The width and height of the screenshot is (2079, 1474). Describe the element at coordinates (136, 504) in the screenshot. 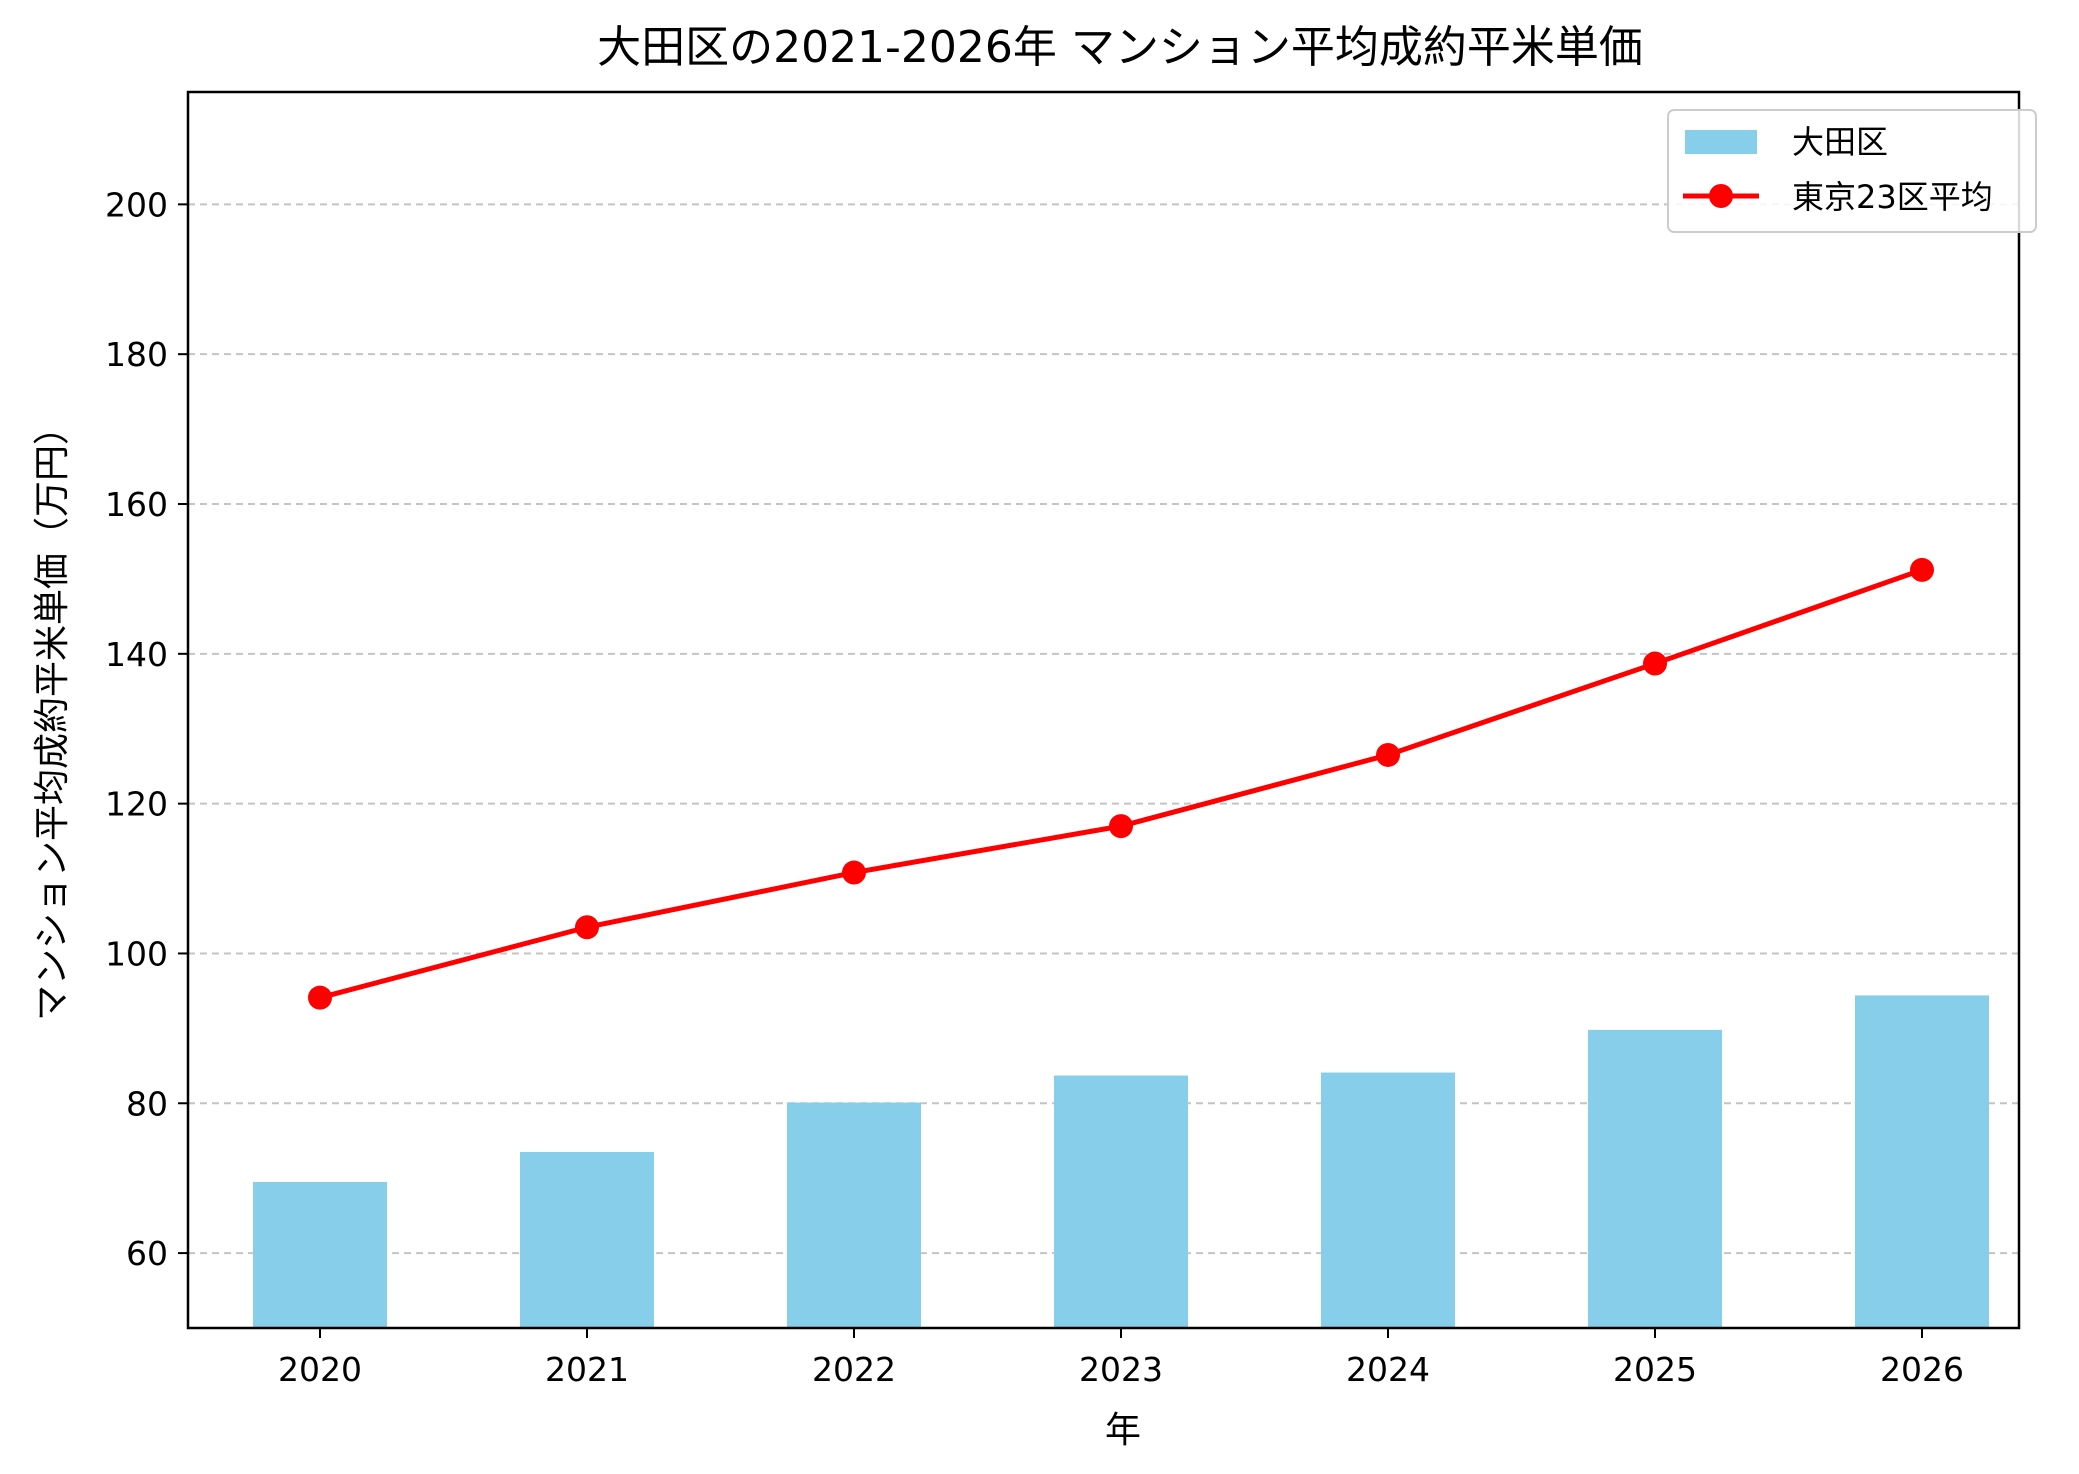

I see `y-tick-label: 160` at that location.